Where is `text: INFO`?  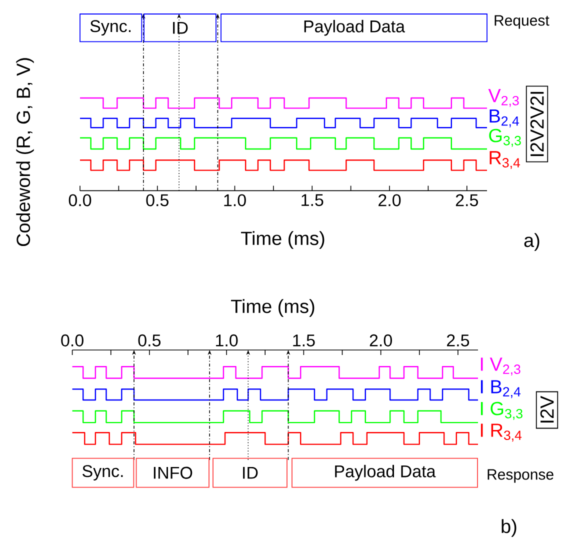
text: INFO is located at coordinates (173, 472).